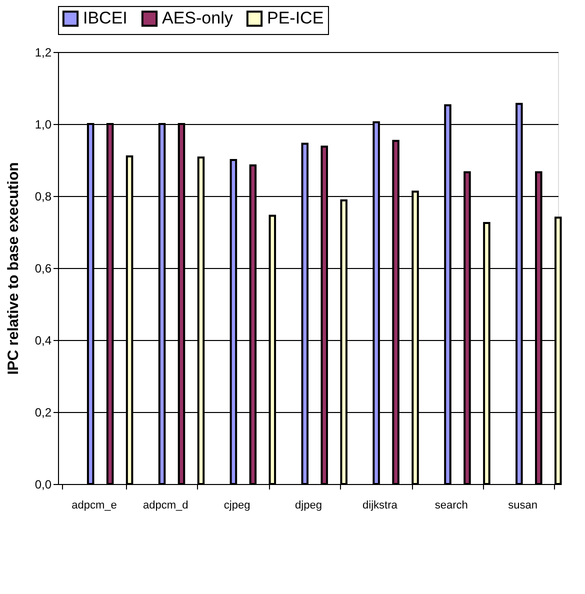  I want to click on y-tick-label: 0,4, so click(43, 341).